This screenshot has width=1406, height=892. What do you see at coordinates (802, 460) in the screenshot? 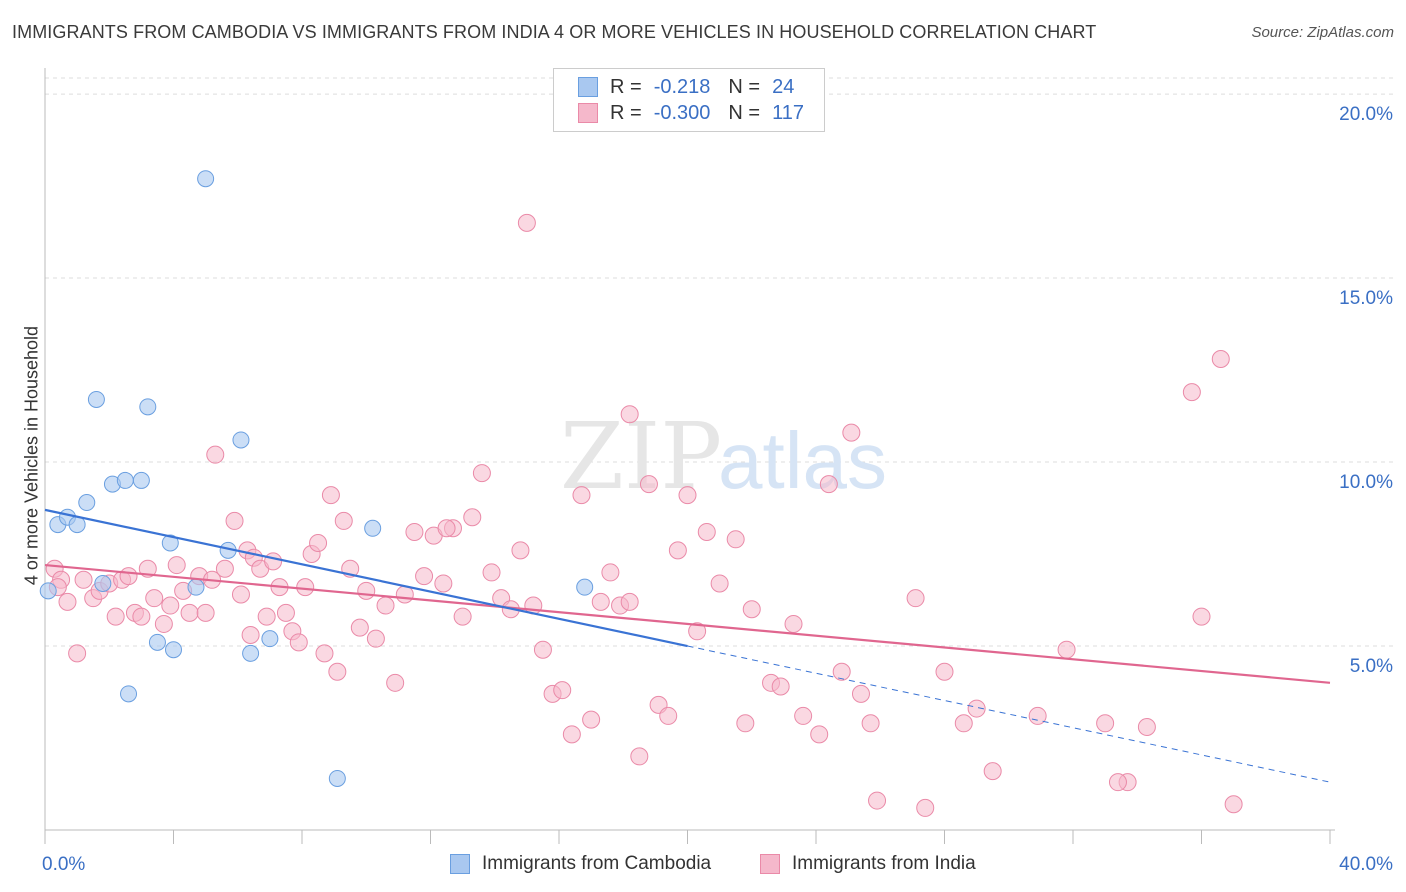
I see `watermark-atlas: atlas` at bounding box center [802, 460].